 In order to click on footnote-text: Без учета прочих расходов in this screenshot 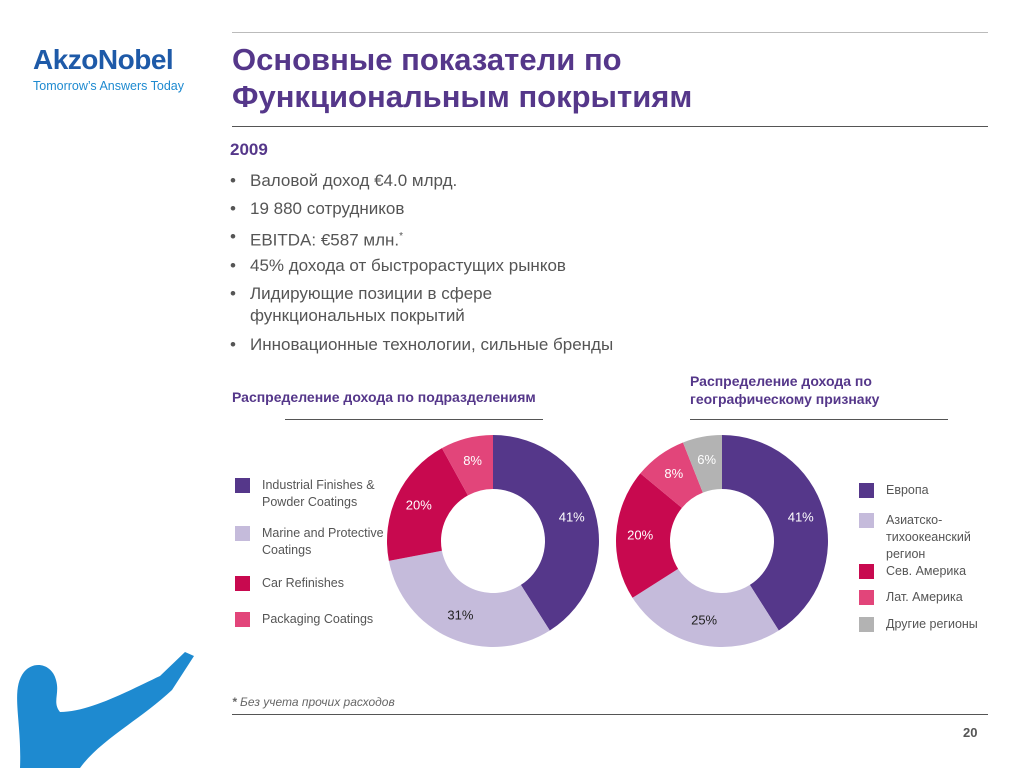, I will do `click(317, 702)`.